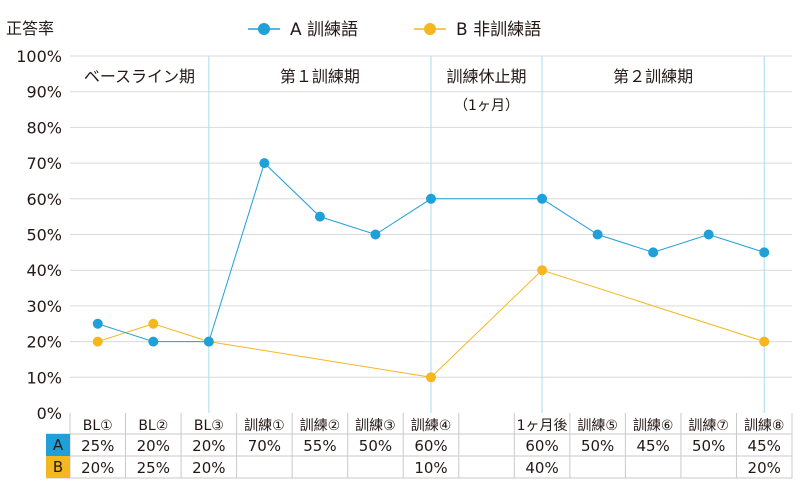  I want to click on x-tick-label: 訓練⑥, so click(653, 426).